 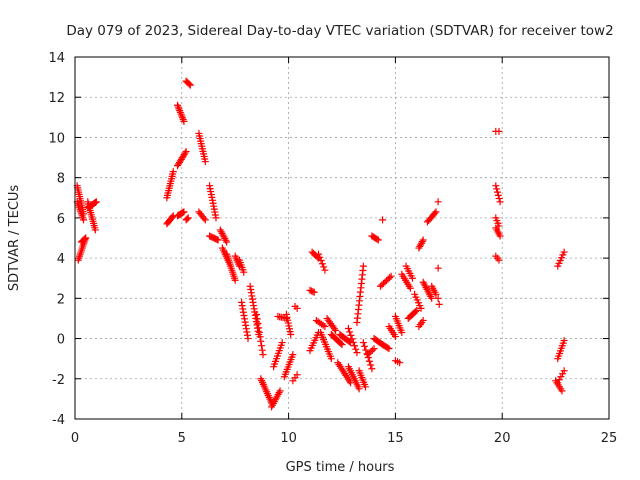 I want to click on y-tick-label: 12, so click(x=56, y=98).